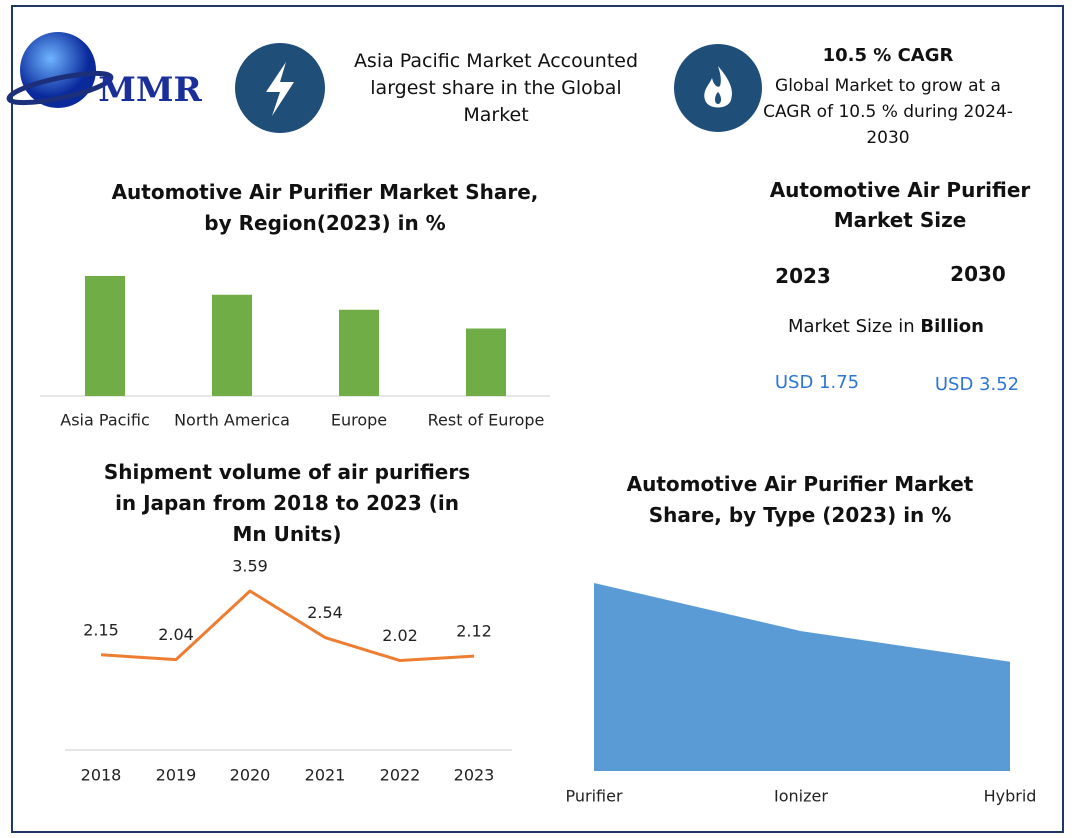 This screenshot has width=1072, height=838. Describe the element at coordinates (400, 775) in the screenshot. I see `x-tick-label: 2022` at that location.